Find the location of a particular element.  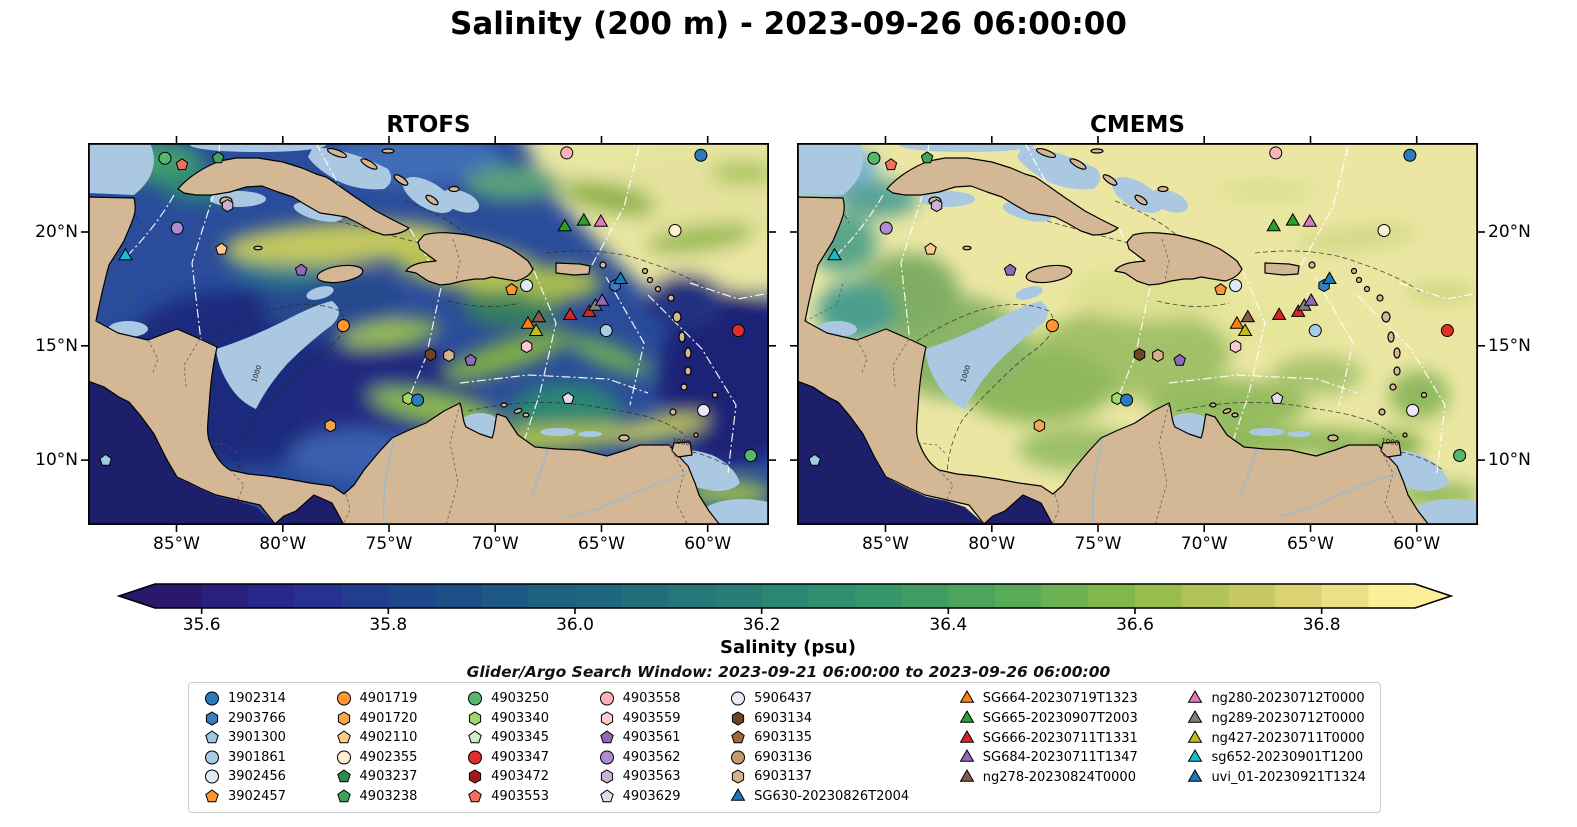

legend-item: 4903237 is located at coordinates (376, 777).